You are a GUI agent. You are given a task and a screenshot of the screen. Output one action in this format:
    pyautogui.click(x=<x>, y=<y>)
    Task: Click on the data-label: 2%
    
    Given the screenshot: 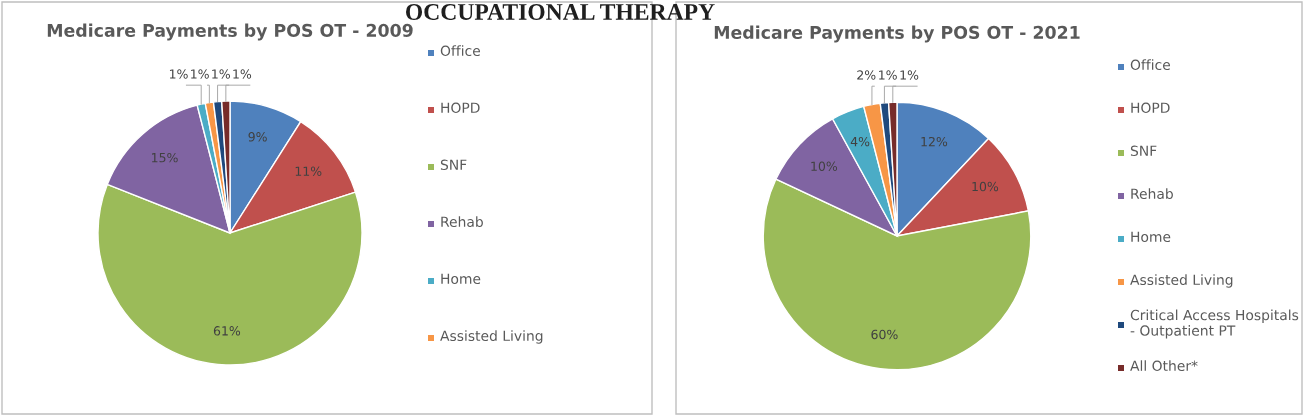 What is the action you would take?
    pyautogui.click(x=866, y=75)
    